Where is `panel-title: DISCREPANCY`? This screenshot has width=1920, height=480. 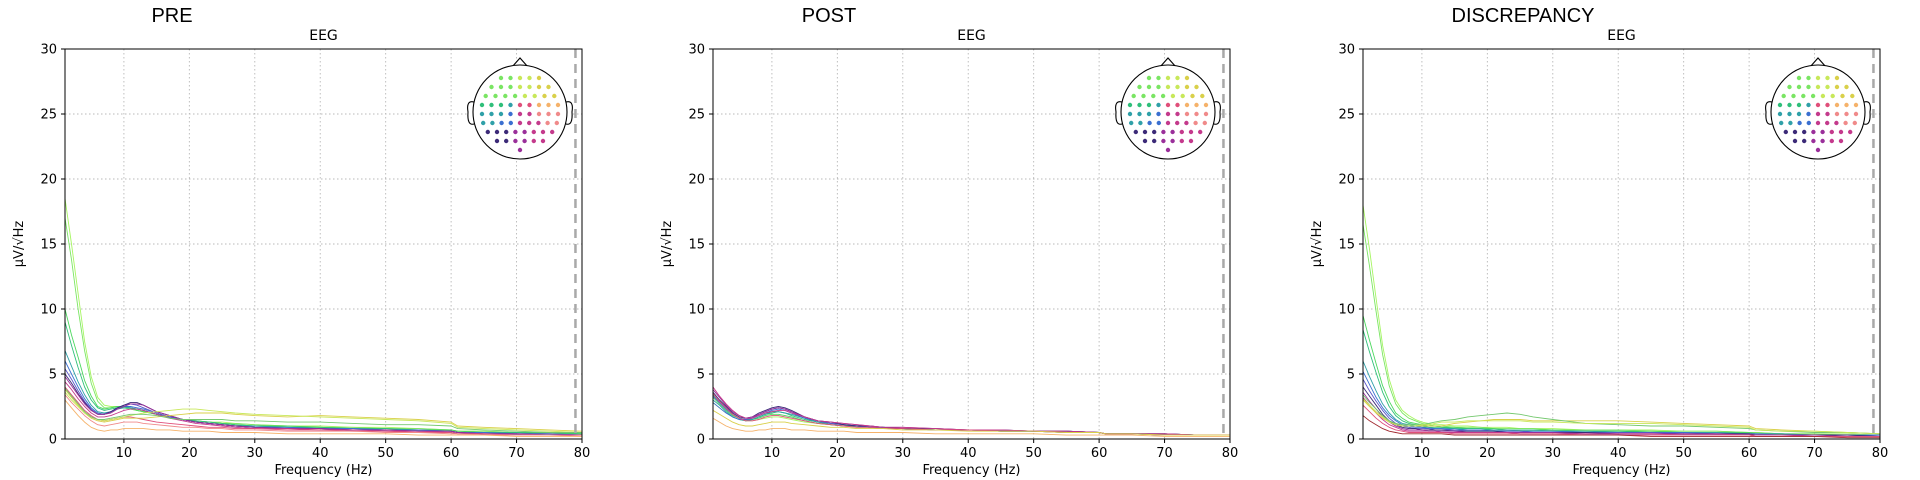
panel-title: DISCREPANCY is located at coordinates (1523, 16).